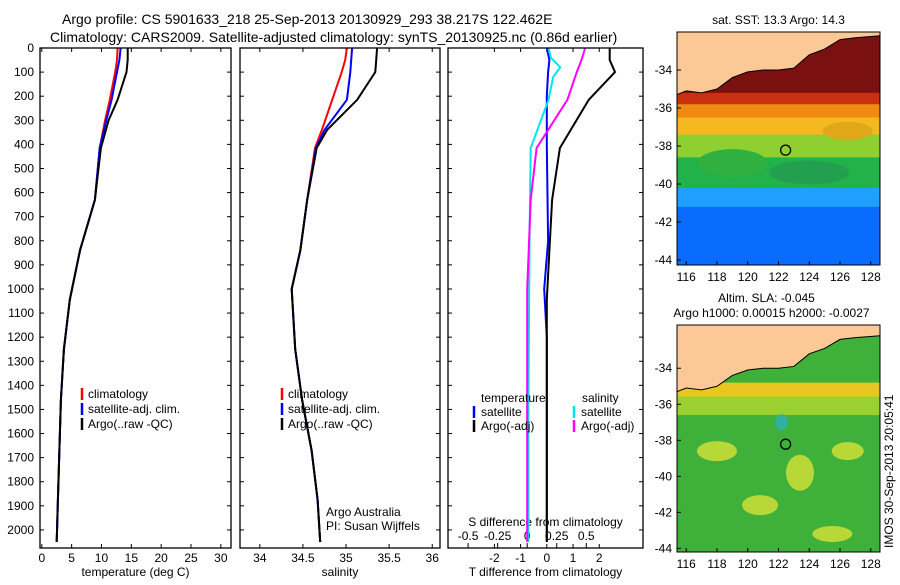 The image size is (900, 585). What do you see at coordinates (340, 572) in the screenshot?
I see `x-axis-label: salinity` at bounding box center [340, 572].